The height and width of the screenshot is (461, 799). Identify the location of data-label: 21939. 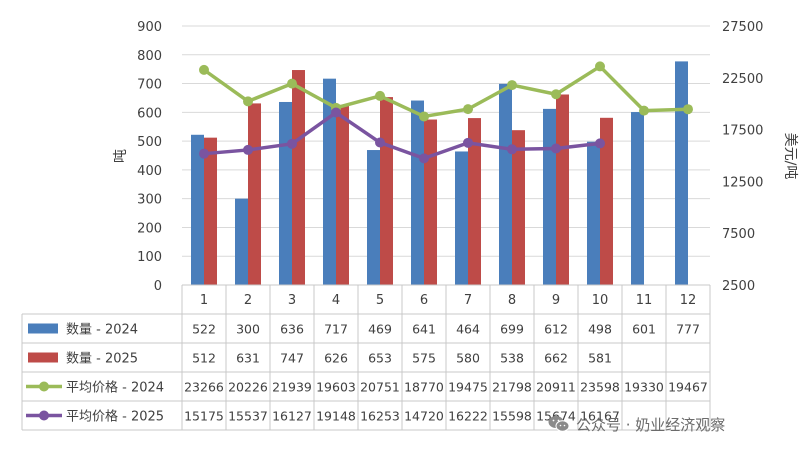
(292, 387).